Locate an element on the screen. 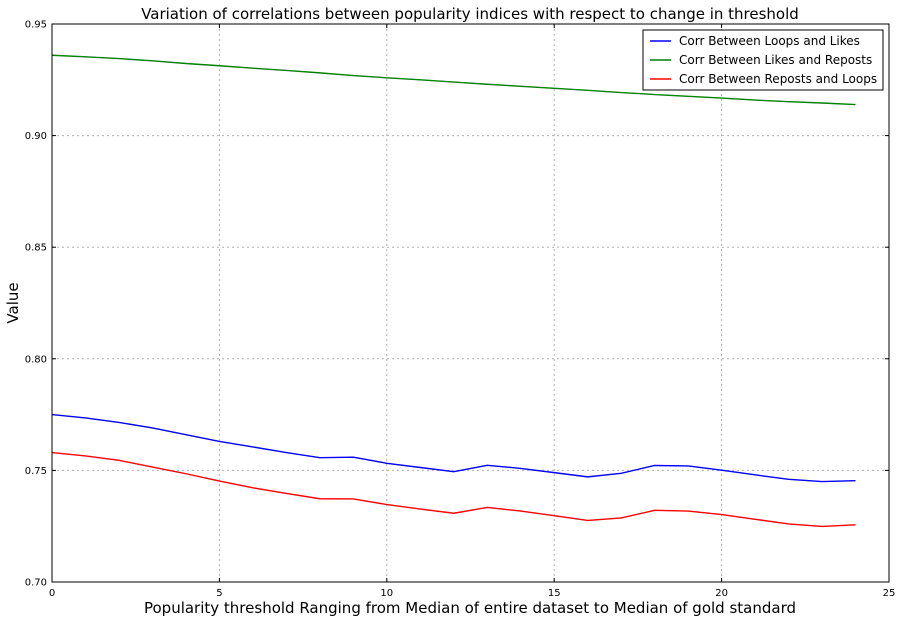 The image size is (901, 623). y-tick-label: 0.85 is located at coordinates (36, 248).